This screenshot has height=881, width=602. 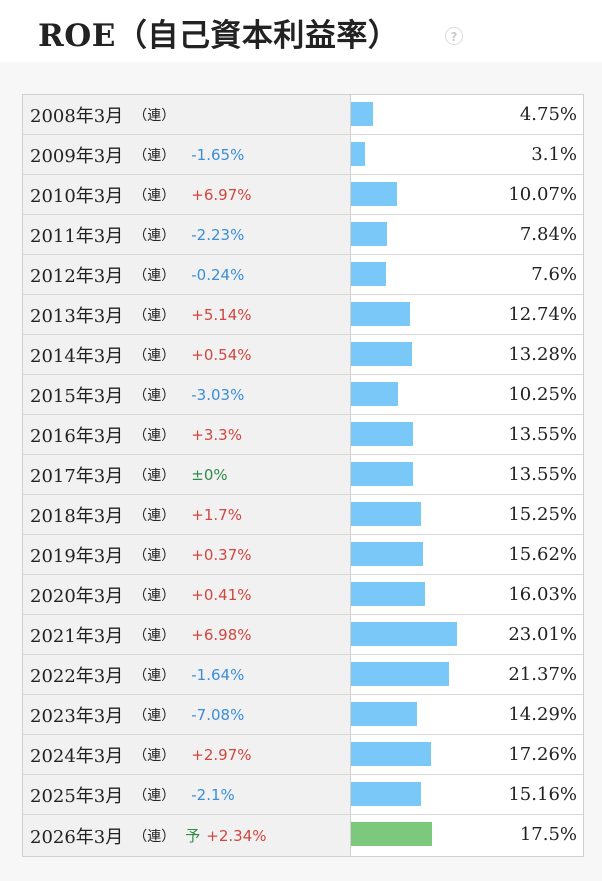 I want to click on table-row: 2016年3月 （連） +3.3% 13.55%, so click(x=303, y=435).